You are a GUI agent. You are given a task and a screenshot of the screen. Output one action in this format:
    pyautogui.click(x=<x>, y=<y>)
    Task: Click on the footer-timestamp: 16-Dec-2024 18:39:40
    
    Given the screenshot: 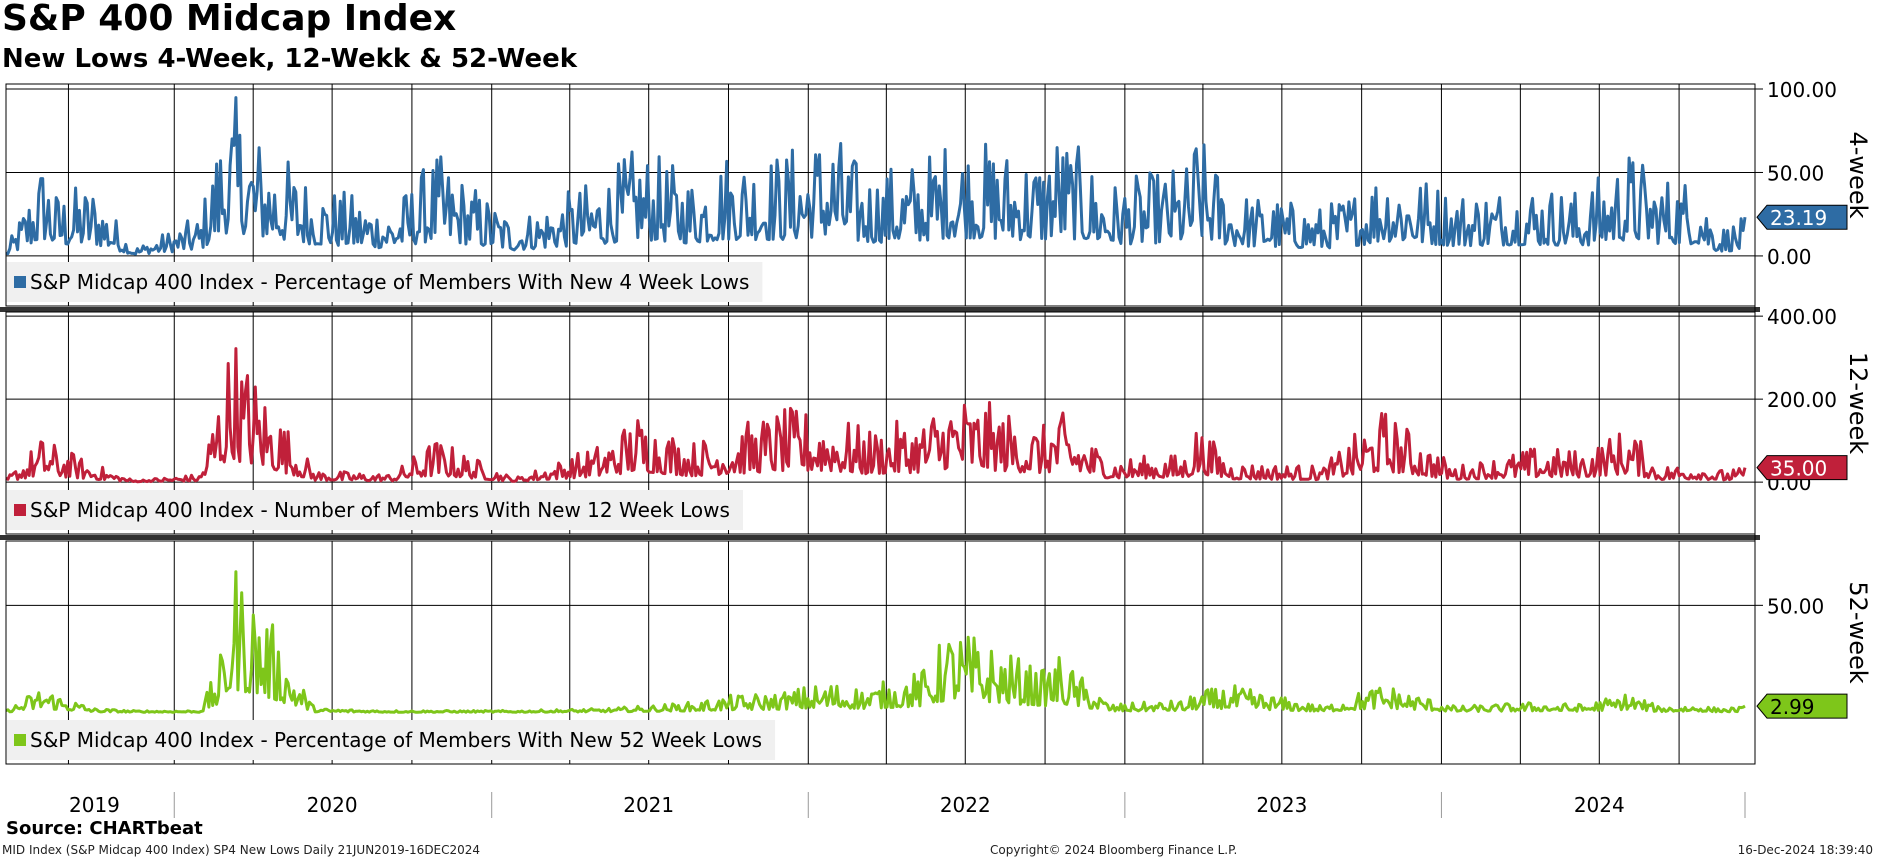 What is the action you would take?
    pyautogui.click(x=1805, y=850)
    